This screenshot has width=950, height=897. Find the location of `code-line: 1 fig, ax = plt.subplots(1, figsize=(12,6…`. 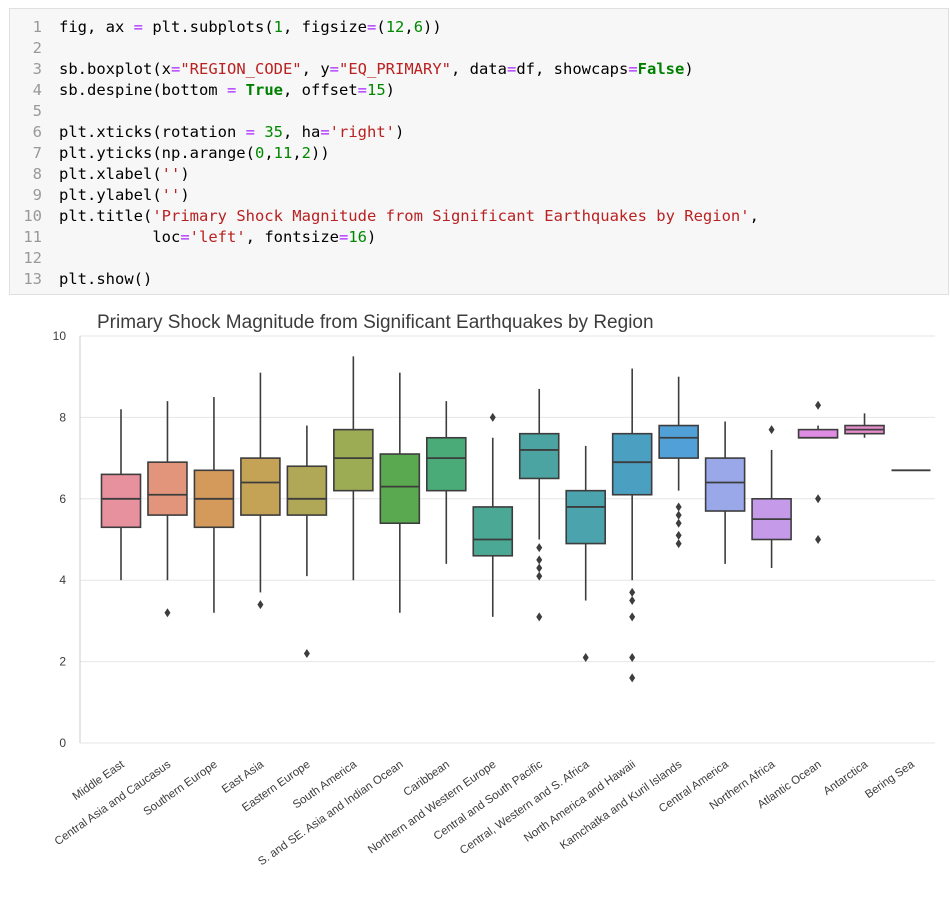

code-line: 1 fig, ax = plt.subplots(1, figsize=(12,6… is located at coordinates (226, 27).